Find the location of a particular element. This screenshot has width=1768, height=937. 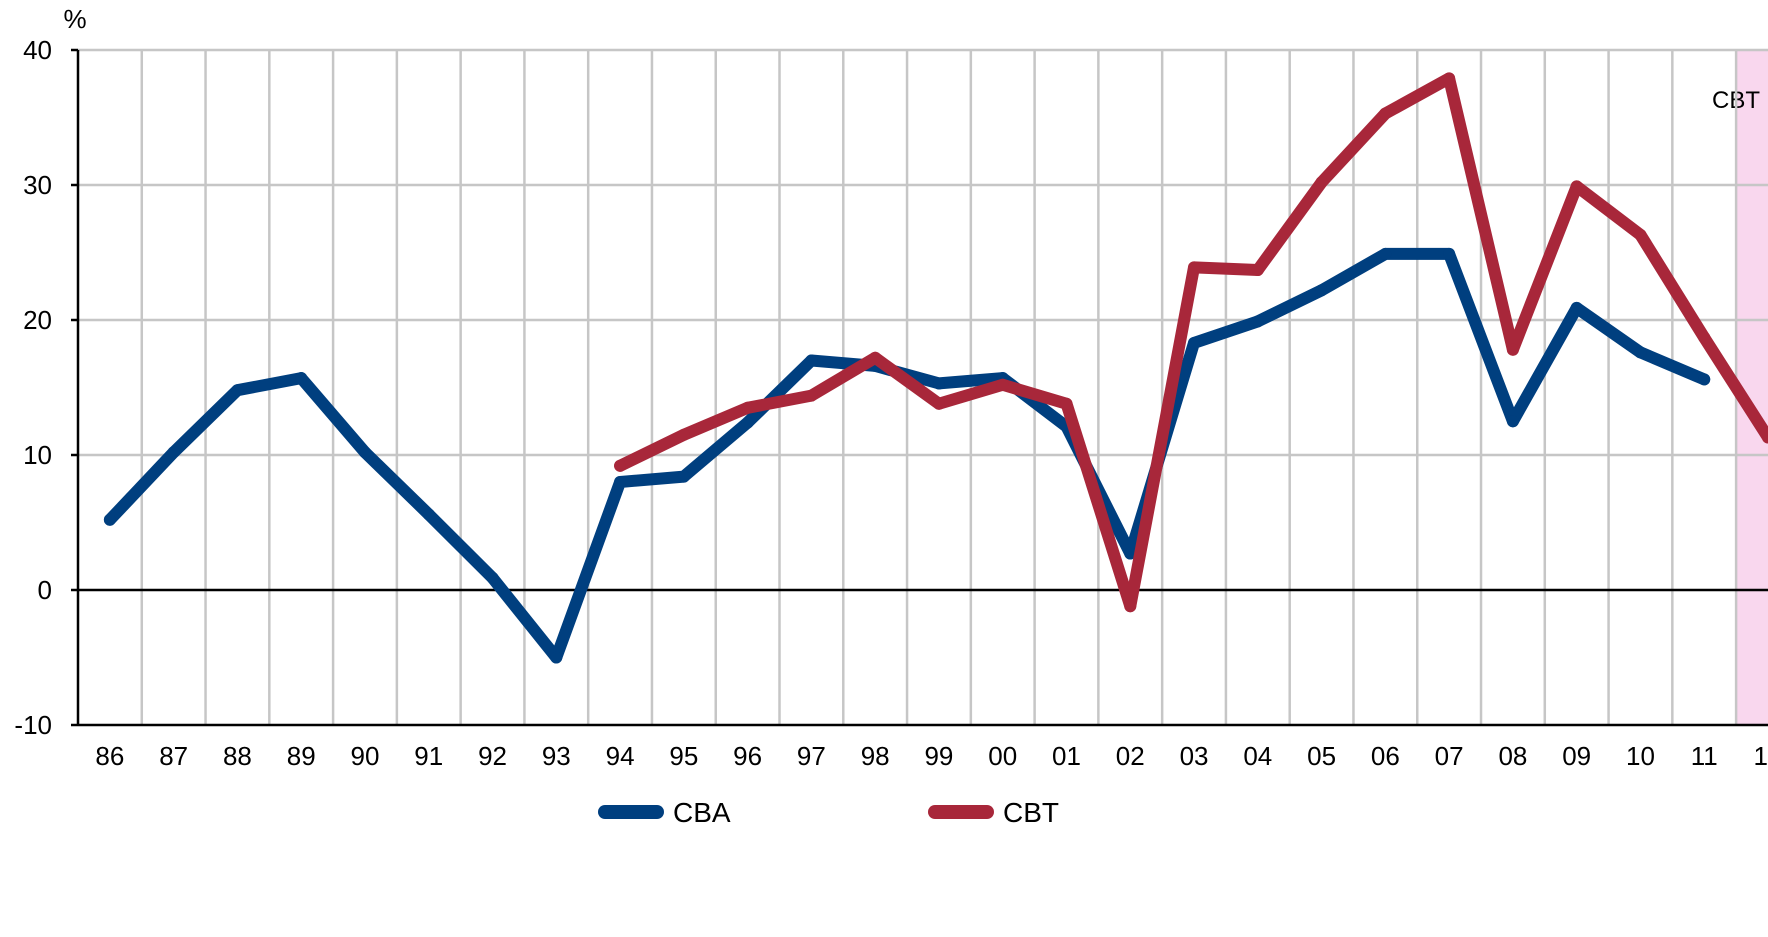

x-tick-label: 10 is located at coordinates (1640, 756).